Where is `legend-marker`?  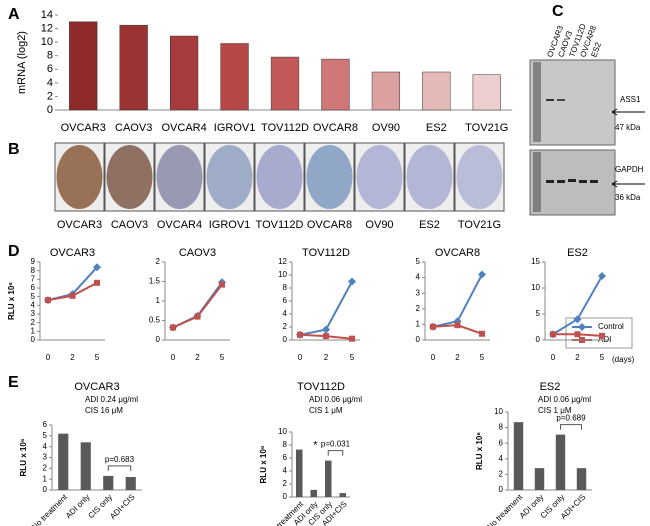
legend-marker is located at coordinates (582, 327).